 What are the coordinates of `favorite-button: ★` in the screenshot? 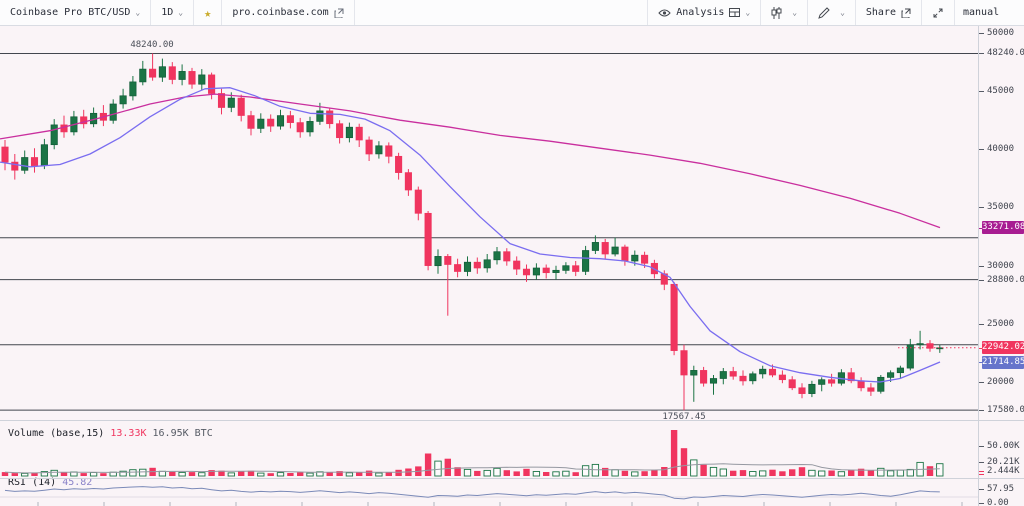 It's located at (208, 12).